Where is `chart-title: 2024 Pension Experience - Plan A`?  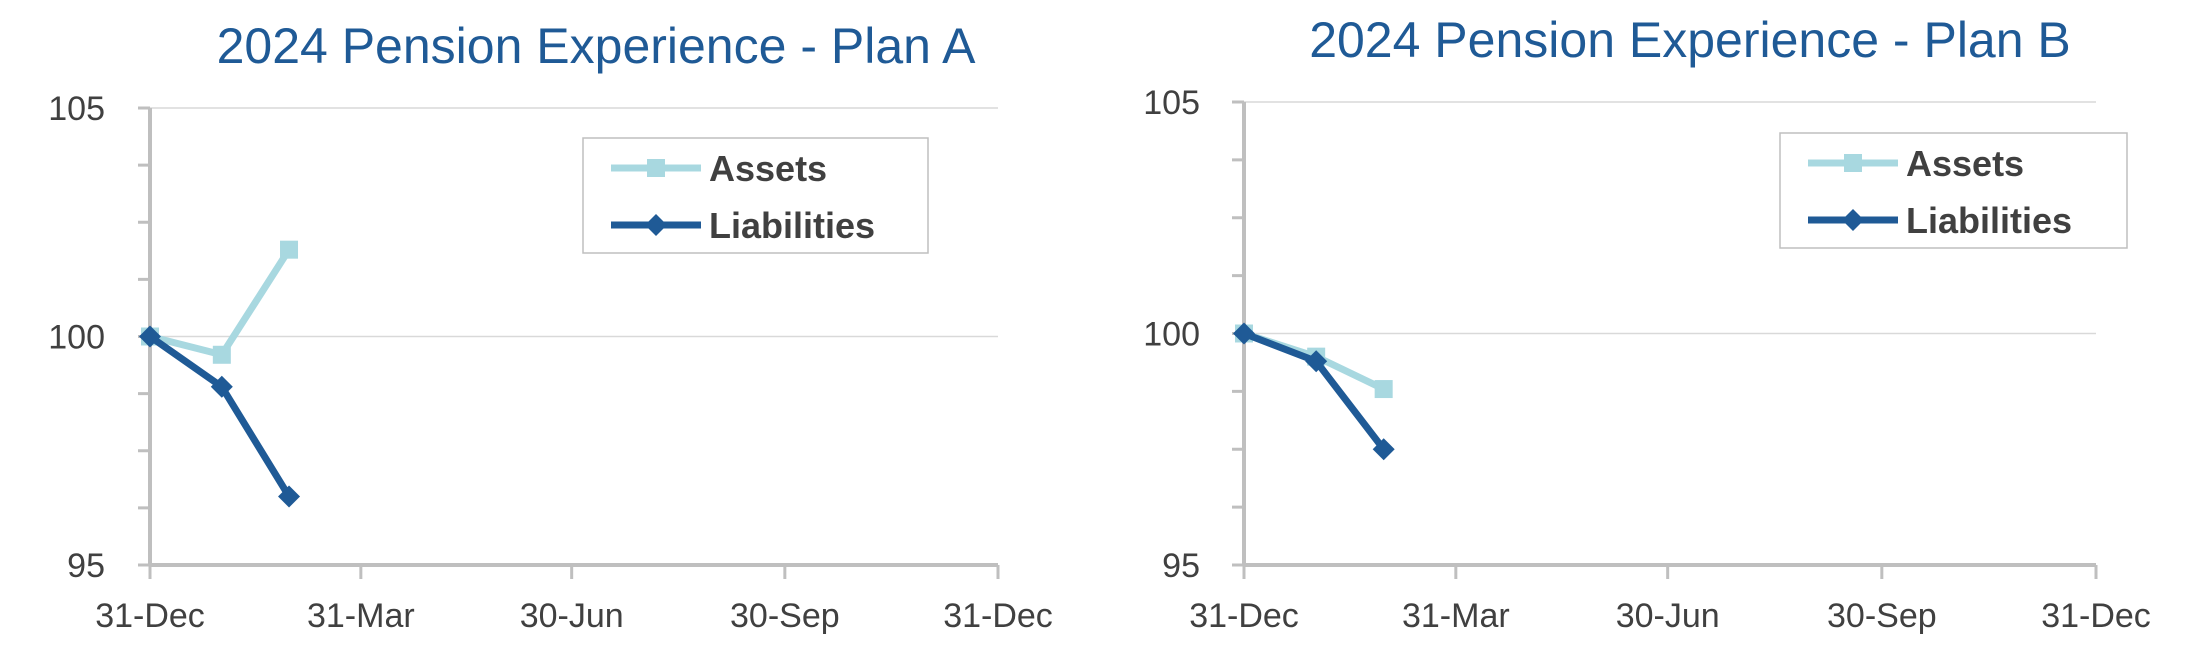 chart-title: 2024 Pension Experience - Plan A is located at coordinates (596, 46).